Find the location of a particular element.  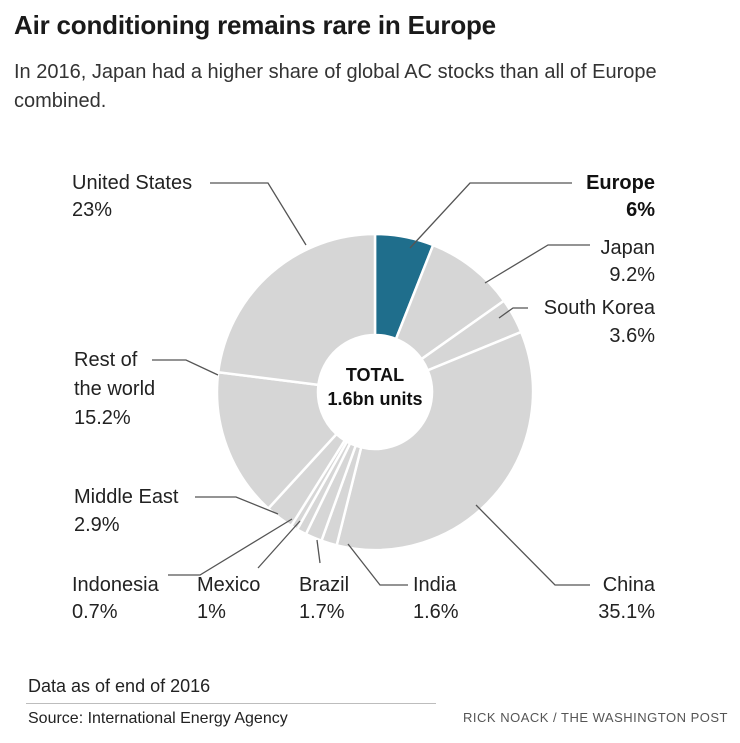

chart-title: Air conditioning remains rare in Europe is located at coordinates (255, 25).